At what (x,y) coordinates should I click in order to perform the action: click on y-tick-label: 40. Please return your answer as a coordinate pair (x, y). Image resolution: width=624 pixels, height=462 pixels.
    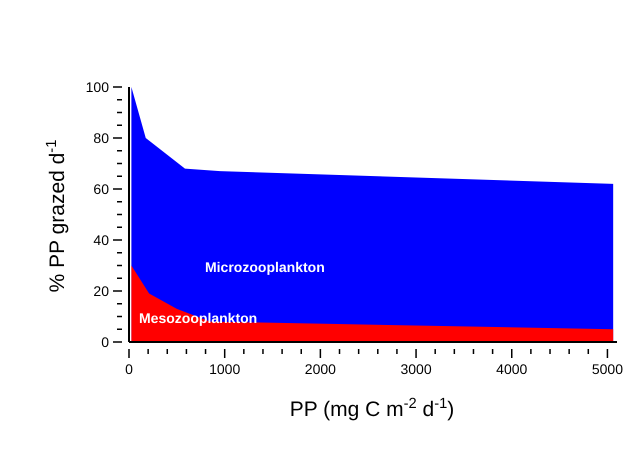
    Looking at the image, I should click on (101, 240).